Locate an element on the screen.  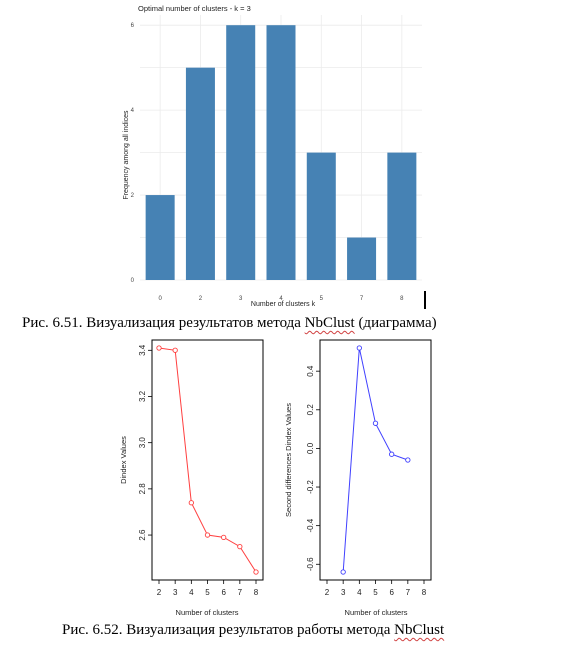
bar-y-tick-label: 6 is located at coordinates (133, 26).